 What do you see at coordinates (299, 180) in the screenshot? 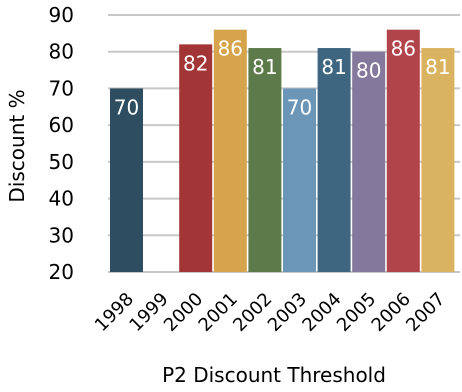
I see `bar-2003` at bounding box center [299, 180].